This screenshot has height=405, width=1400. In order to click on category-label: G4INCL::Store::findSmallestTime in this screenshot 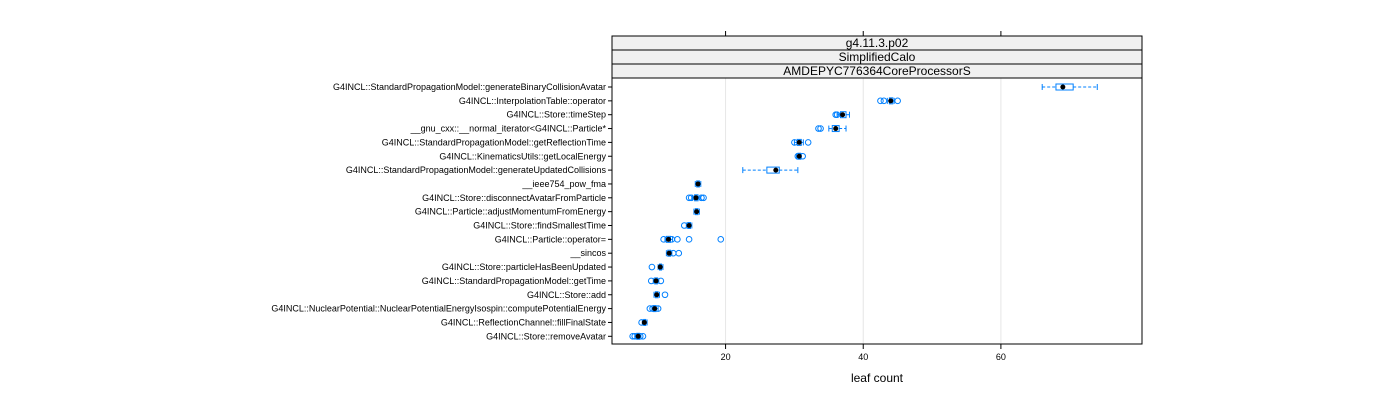, I will do `click(539, 226)`.